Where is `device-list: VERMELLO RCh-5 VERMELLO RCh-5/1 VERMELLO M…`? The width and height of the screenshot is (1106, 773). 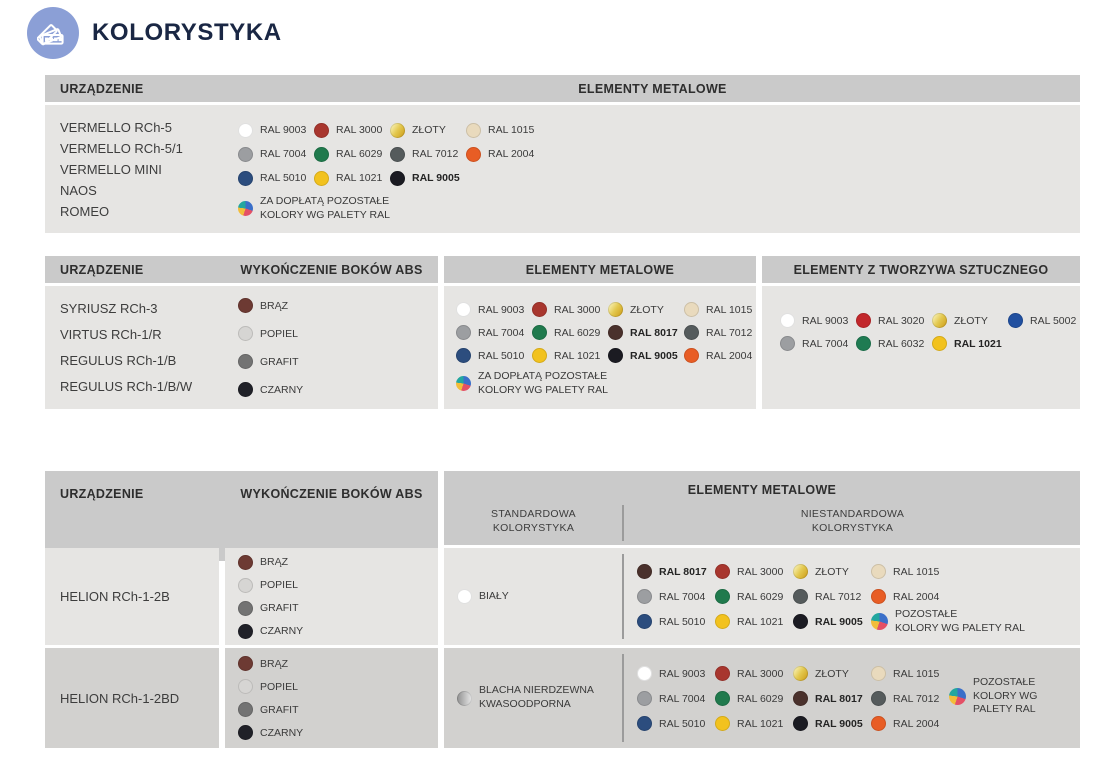
device-list: VERMELLO RCh-5 VERMELLO RCh-5/1 VERMELLO M… is located at coordinates (139, 169).